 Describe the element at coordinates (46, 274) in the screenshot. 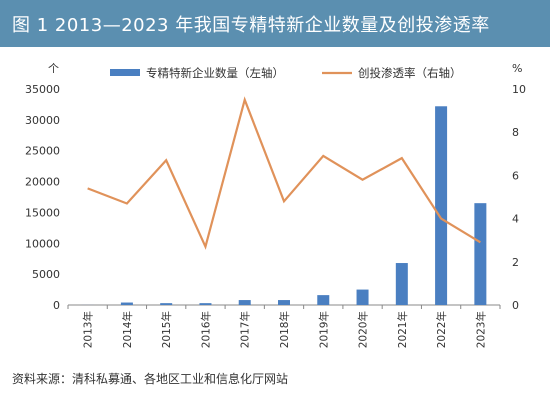

I see `left-axis-tick-label: 5000` at that location.